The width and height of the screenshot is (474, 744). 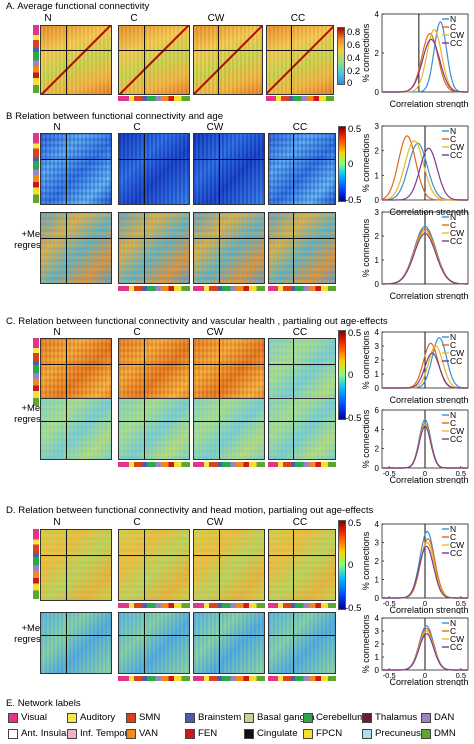 What do you see at coordinates (302, 169) in the screenshot?
I see `matrix-b-cc` at bounding box center [302, 169].